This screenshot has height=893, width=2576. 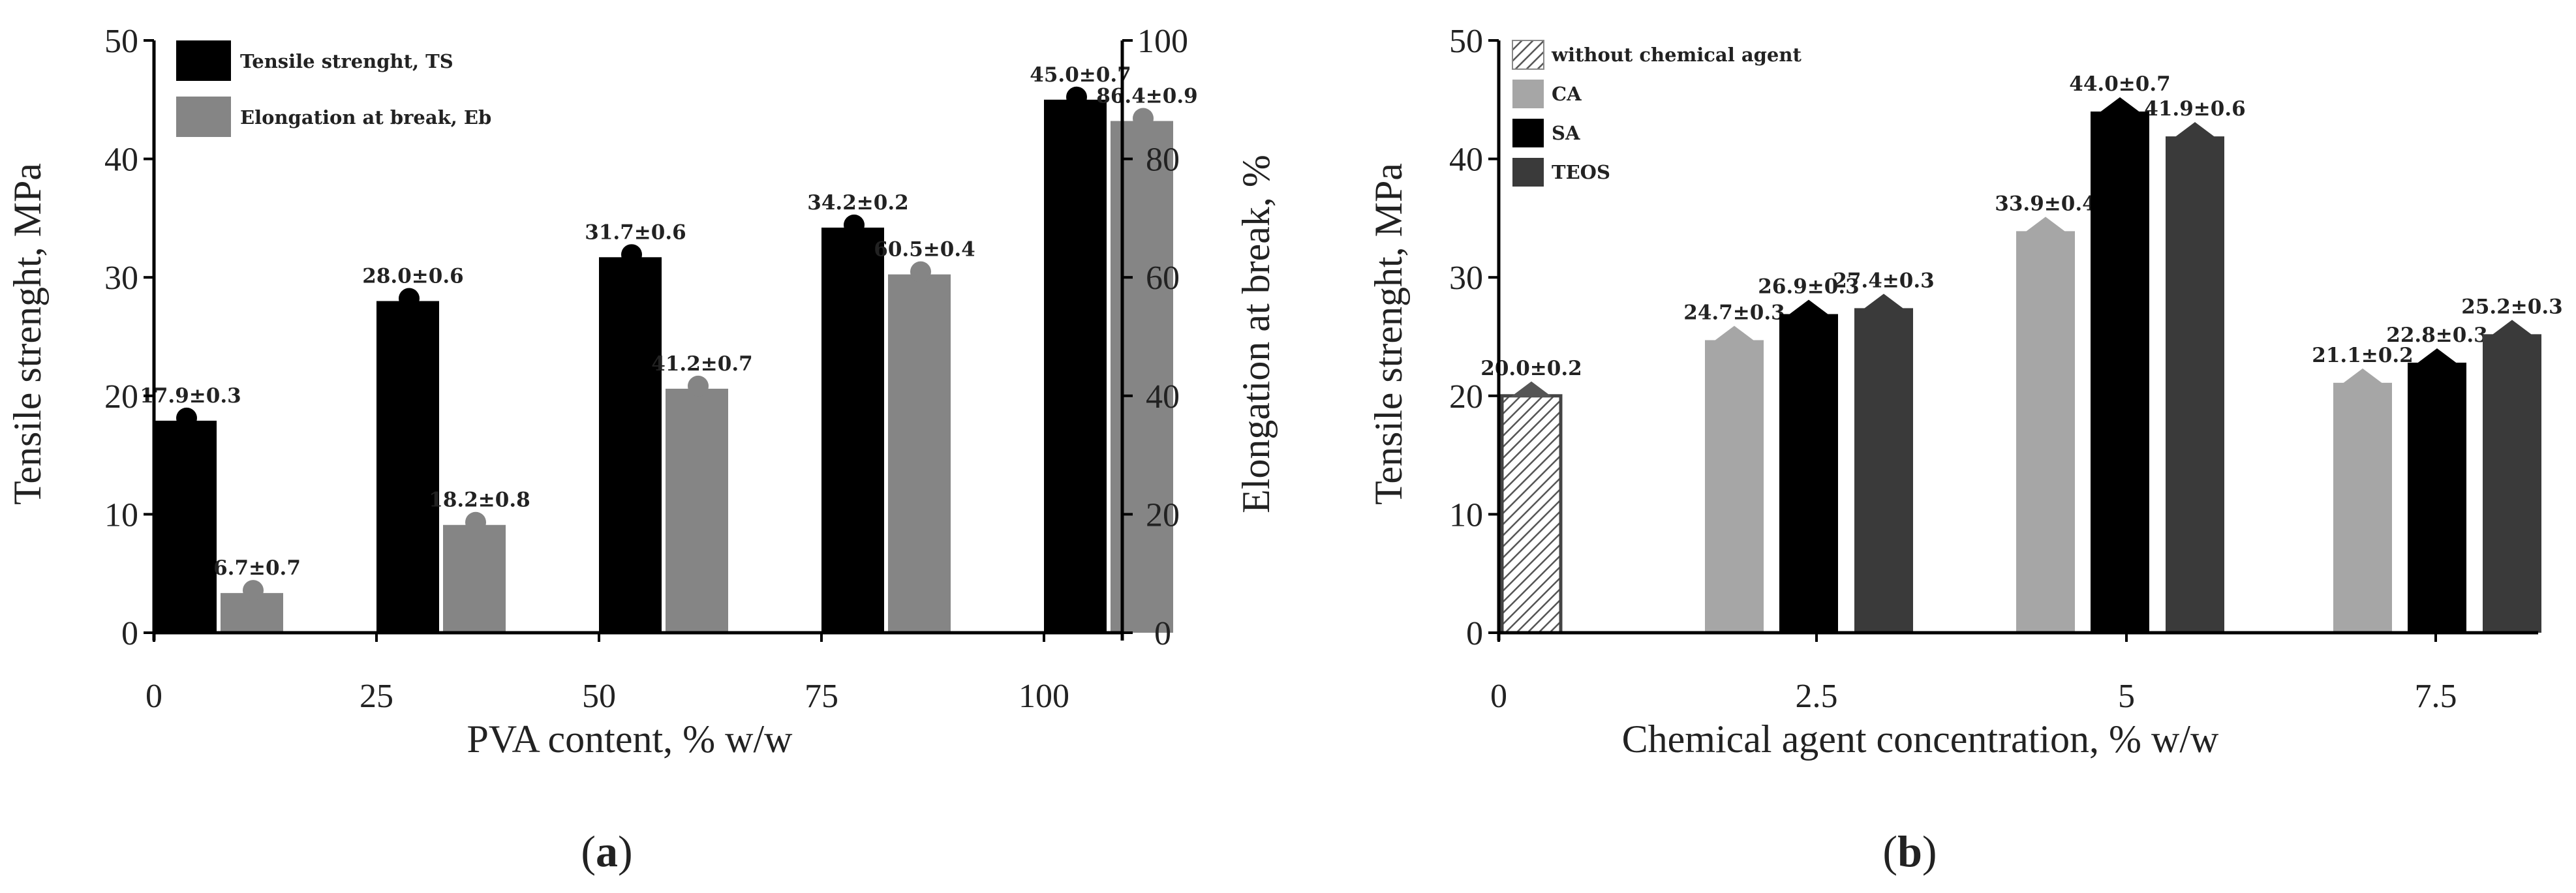 I want to click on panel-b-legend: without chemical agent CA SA TEOS, so click(x=1657, y=113).